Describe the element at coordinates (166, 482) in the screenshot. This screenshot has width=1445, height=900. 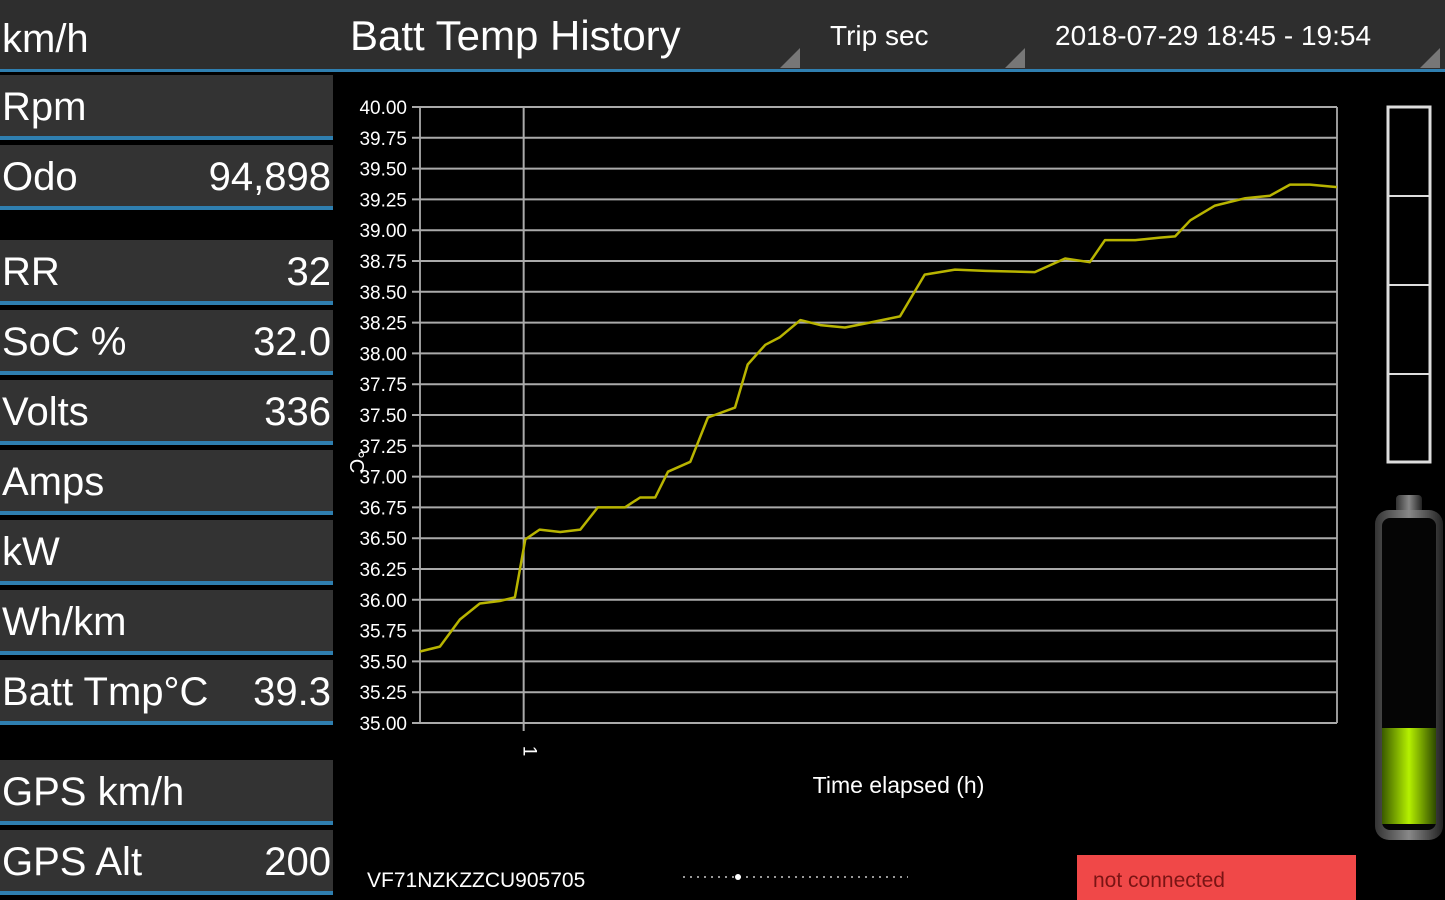
I see `readout-row: Amps` at that location.